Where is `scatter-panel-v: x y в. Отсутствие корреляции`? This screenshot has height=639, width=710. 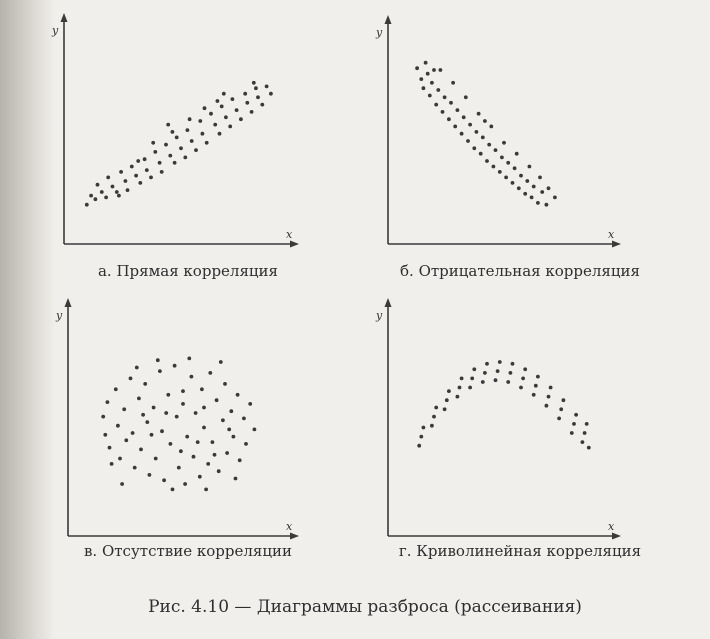 scatter-panel-v: x y в. Отсутствие корреляции is located at coordinates (177, 429).